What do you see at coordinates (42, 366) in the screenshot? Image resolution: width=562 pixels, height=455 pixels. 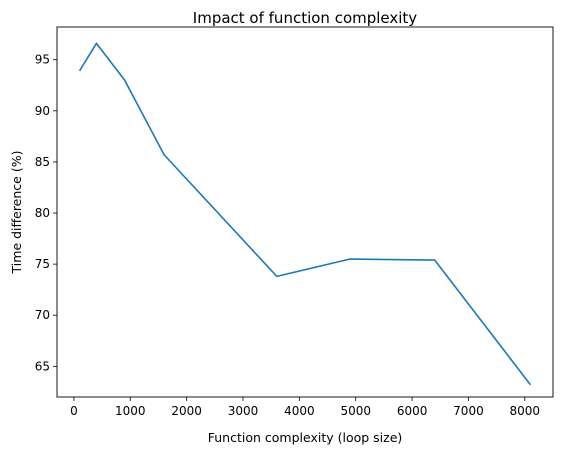 I see `y-tick-label: 65` at bounding box center [42, 366].